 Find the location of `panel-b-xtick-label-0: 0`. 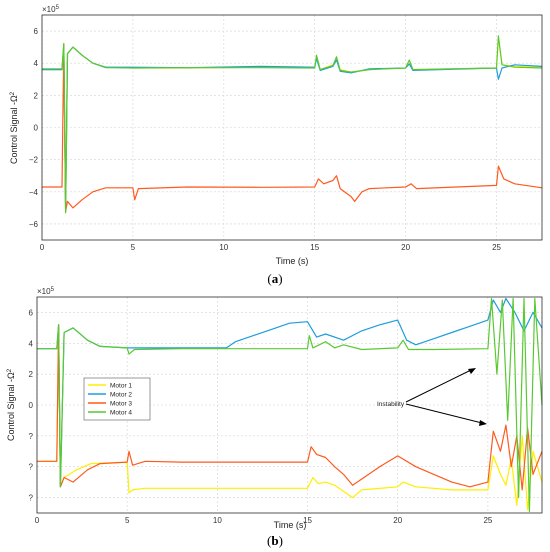

panel-b-xtick-label-0: 0 is located at coordinates (37, 520).